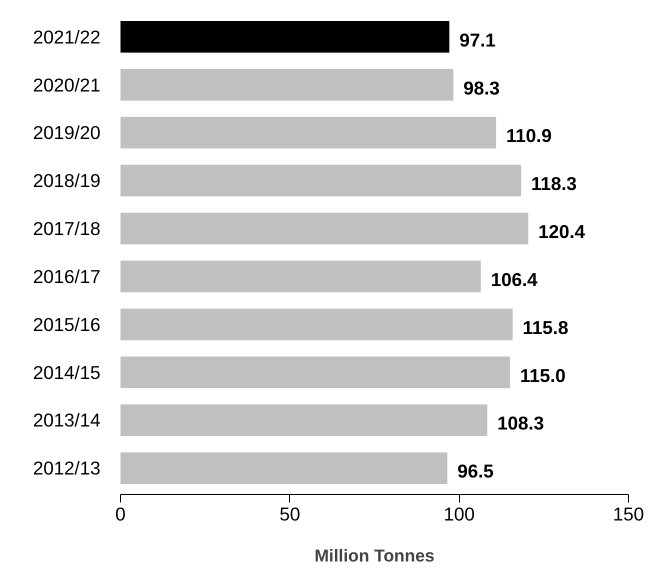  What do you see at coordinates (529, 135) in the screenshot?
I see `data-label: 110.9` at bounding box center [529, 135].